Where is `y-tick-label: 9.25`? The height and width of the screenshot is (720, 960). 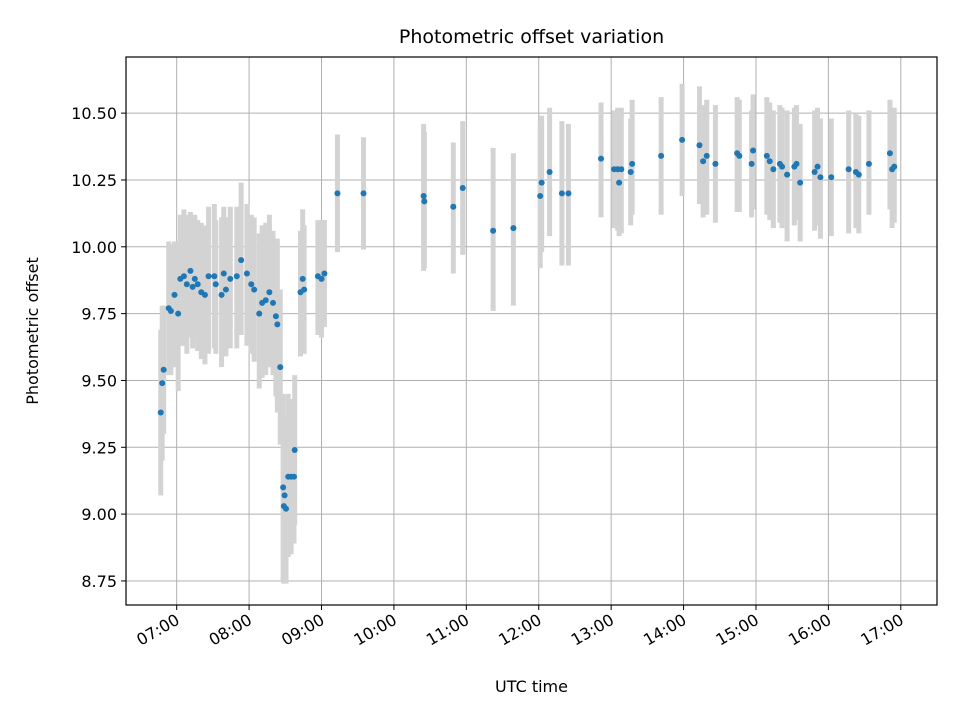
y-tick-label: 9.25 is located at coordinates (99, 447).